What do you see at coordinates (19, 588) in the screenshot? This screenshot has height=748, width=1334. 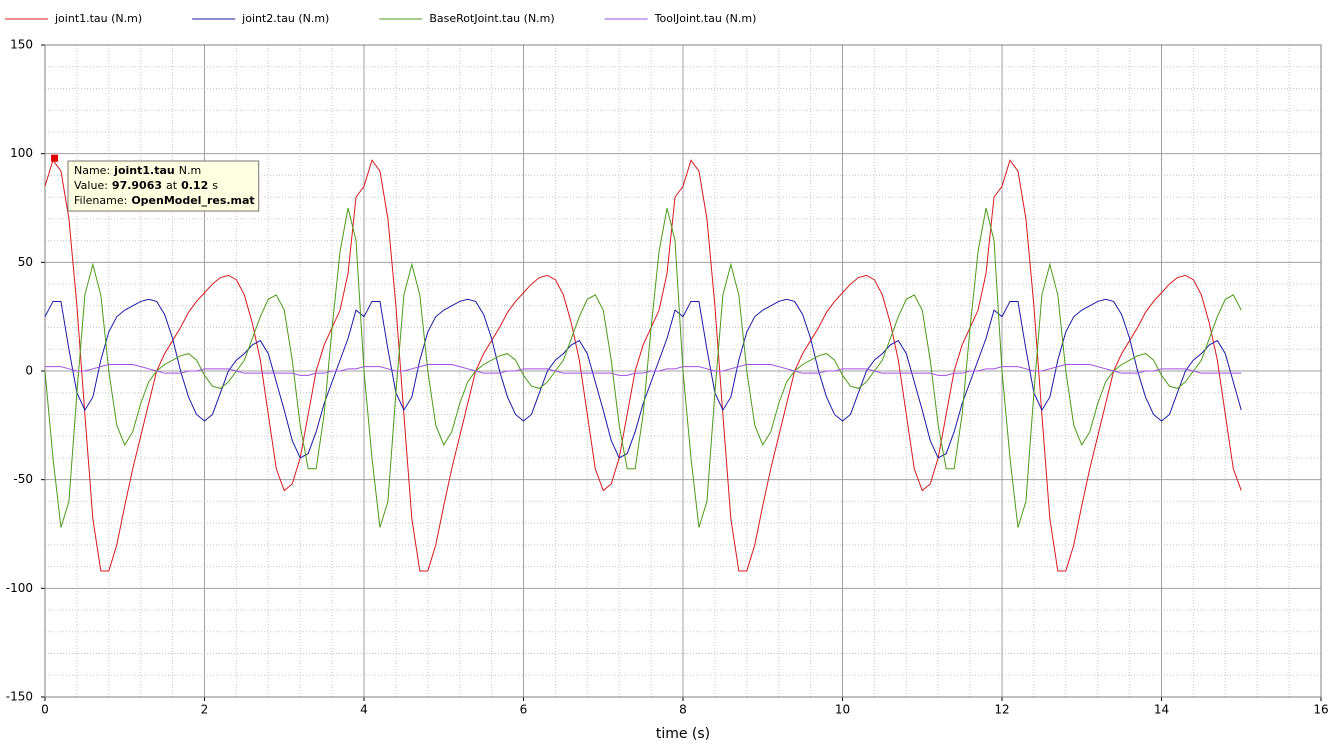 I see `y-tick-label: -100` at bounding box center [19, 588].